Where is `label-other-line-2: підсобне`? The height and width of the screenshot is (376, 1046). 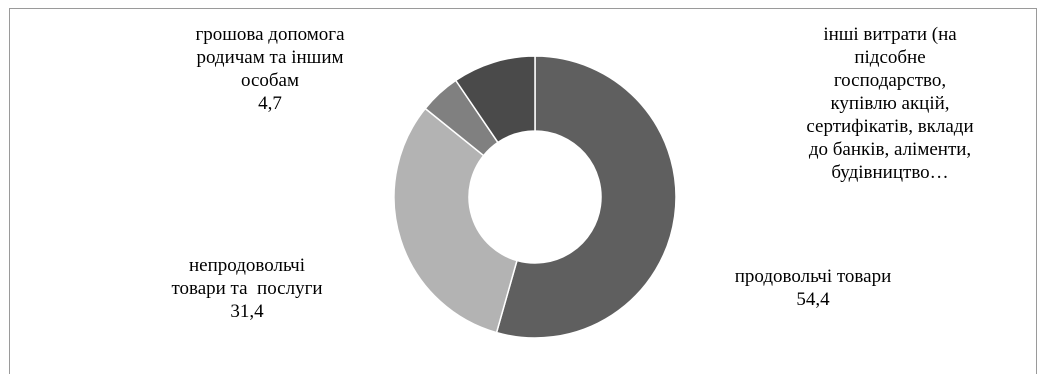
label-other-line-2: підсобне is located at coordinates (890, 57).